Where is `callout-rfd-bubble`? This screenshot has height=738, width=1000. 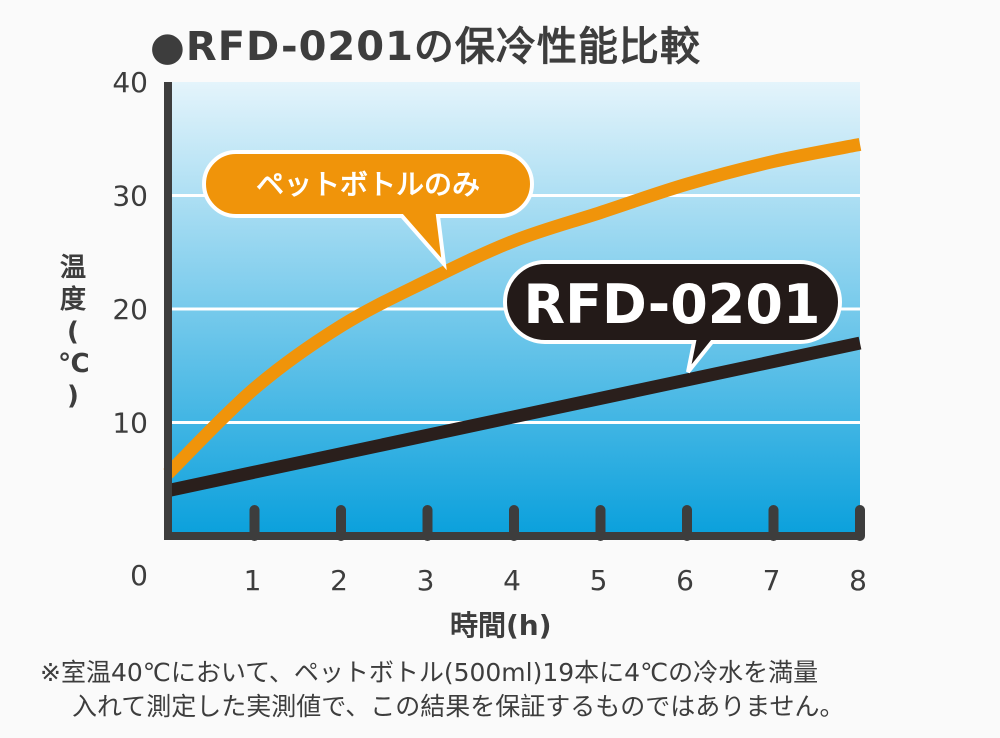 callout-rfd-bubble is located at coordinates (672, 317).